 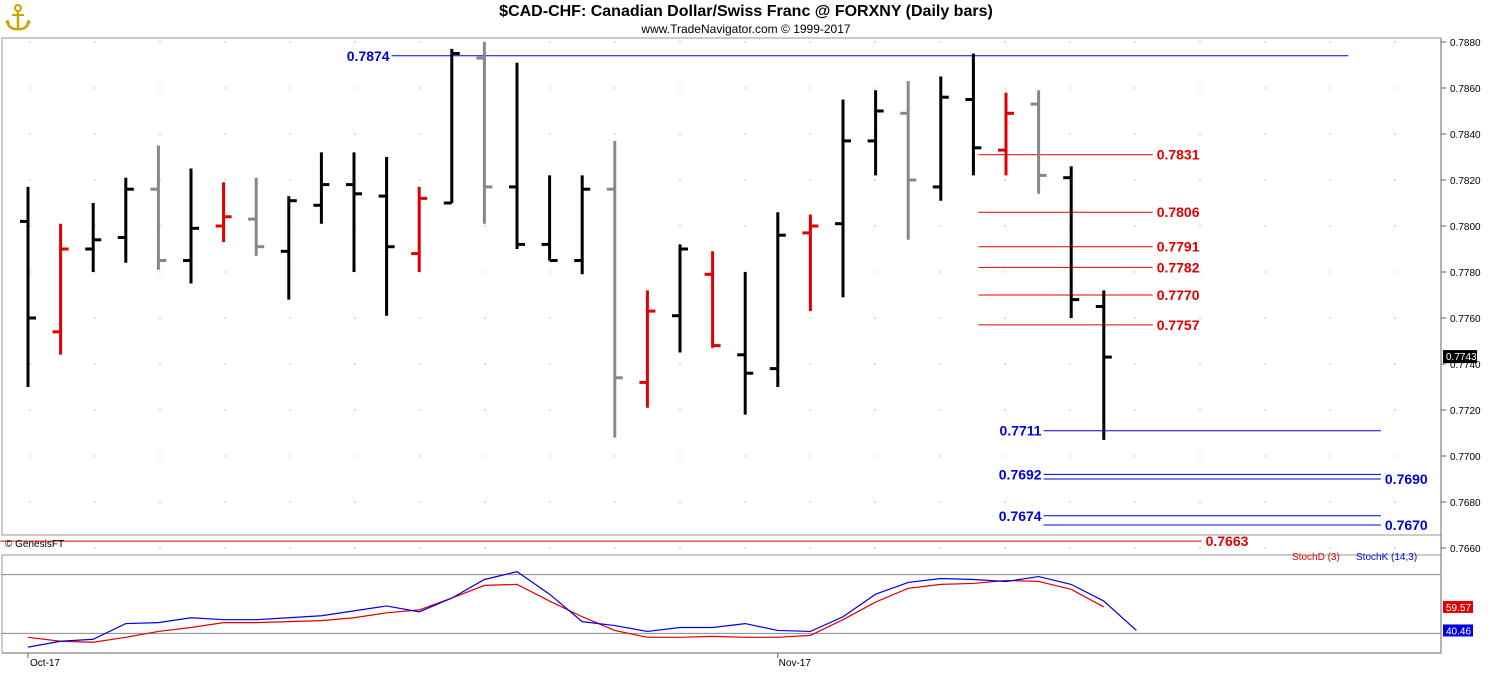 What do you see at coordinates (45, 663) in the screenshot?
I see `x-tick-label: Oct-17` at bounding box center [45, 663].